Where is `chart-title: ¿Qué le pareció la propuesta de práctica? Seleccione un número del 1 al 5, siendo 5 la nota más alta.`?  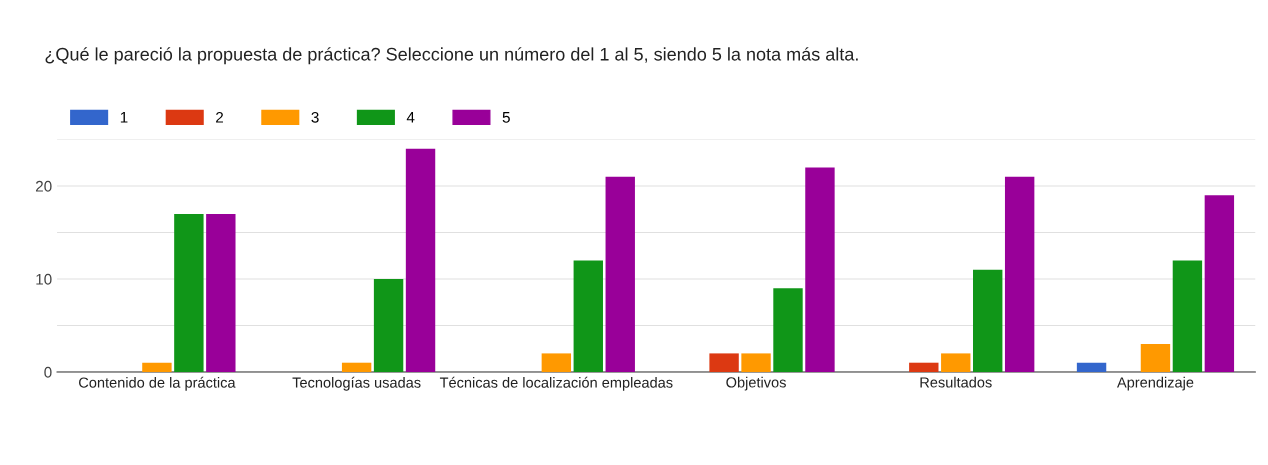 chart-title: ¿Qué le pareció la propuesta de práctica? Seleccione un número del 1 al 5, siendo 5 la nota más alta. is located at coordinates (451, 56).